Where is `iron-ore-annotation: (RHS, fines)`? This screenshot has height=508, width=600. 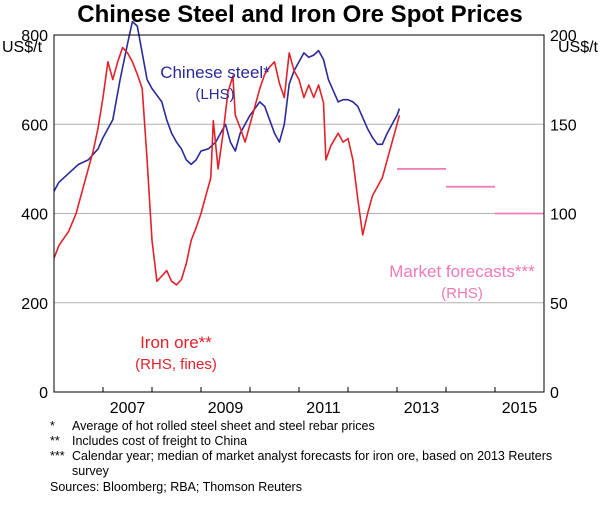 iron-ore-annotation: (RHS, fines) is located at coordinates (176, 364).